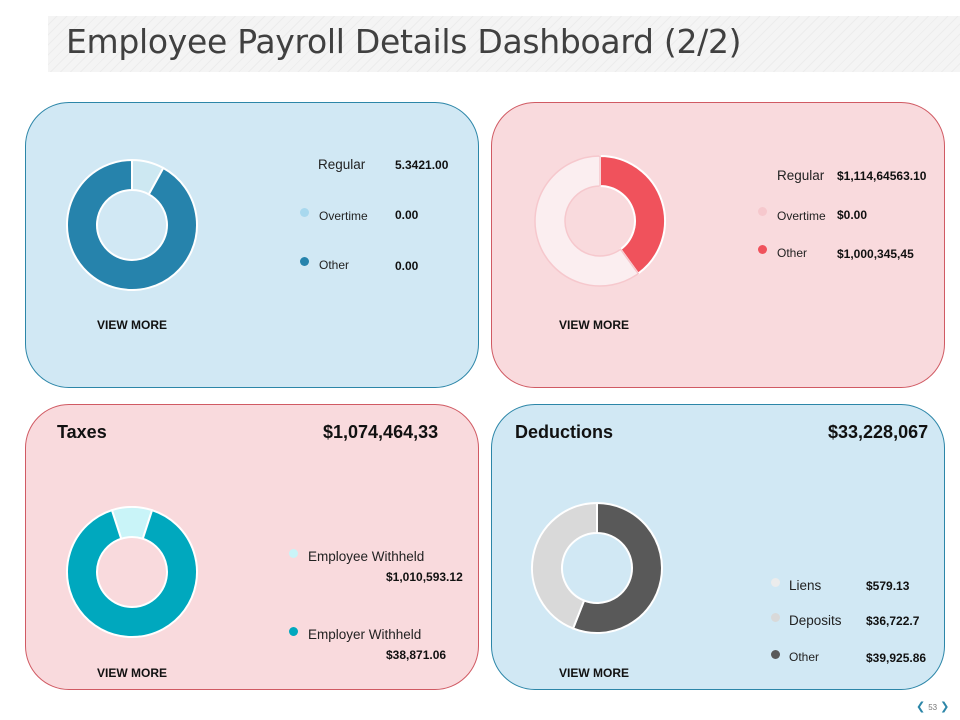 This screenshot has height=720, width=960. I want to click on taxes-employee-withheld-value: $1,010,593.12, so click(424, 577).